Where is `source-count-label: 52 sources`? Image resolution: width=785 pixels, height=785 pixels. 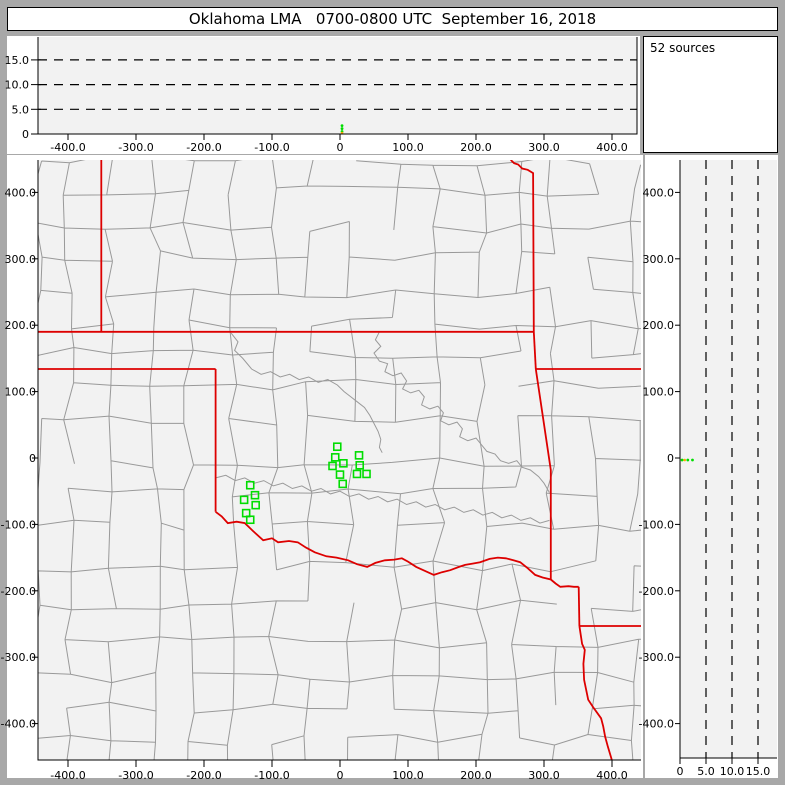 source-count-label: 52 sources is located at coordinates (683, 48).